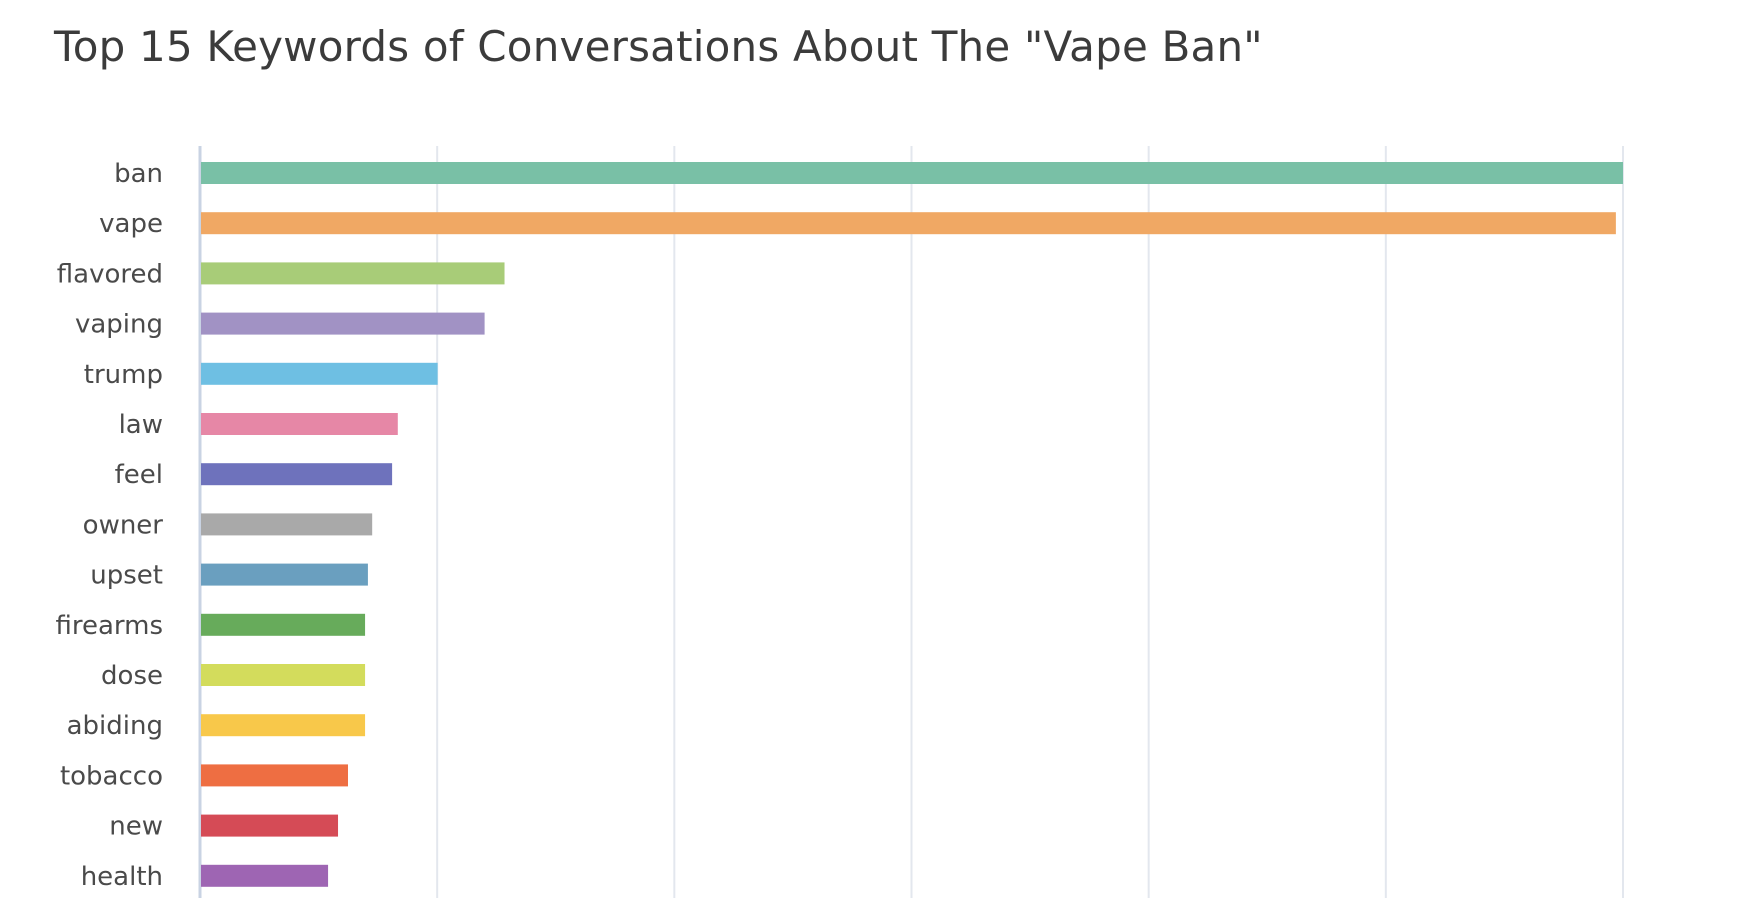 The width and height of the screenshot is (1740, 910). Describe the element at coordinates (131, 224) in the screenshot. I see `category-label-vape: vape` at that location.